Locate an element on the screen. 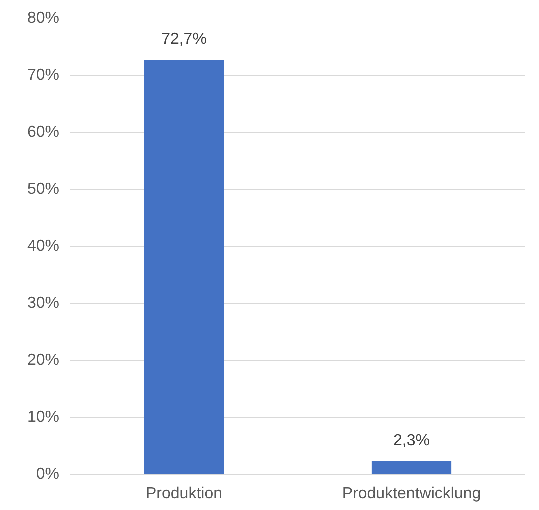 This screenshot has height=510, width=539. y-tick-label: 70% is located at coordinates (43, 75).